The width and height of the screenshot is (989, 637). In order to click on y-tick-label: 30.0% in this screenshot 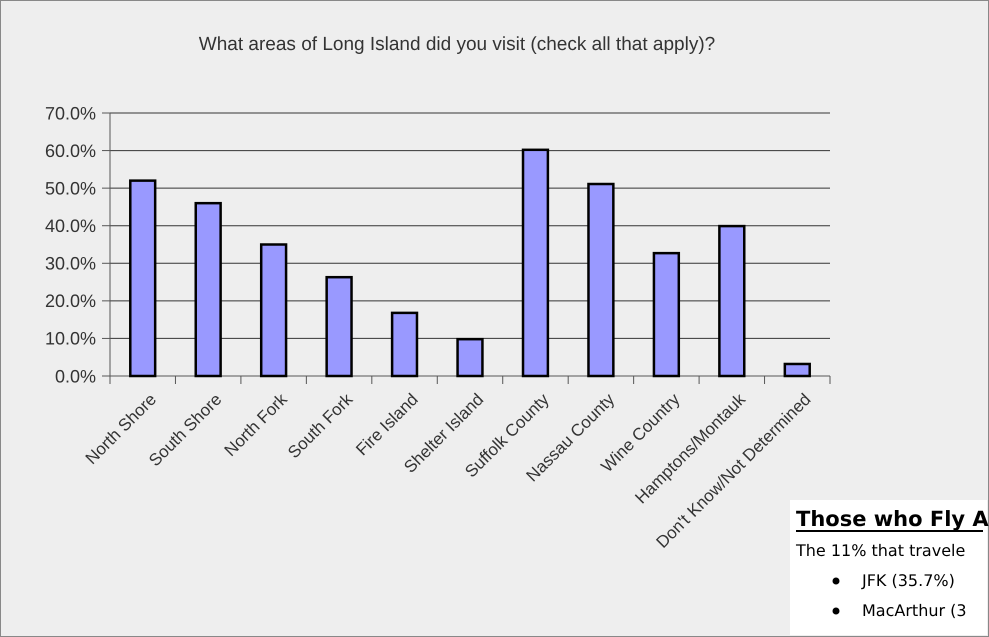, I will do `click(70, 264)`.